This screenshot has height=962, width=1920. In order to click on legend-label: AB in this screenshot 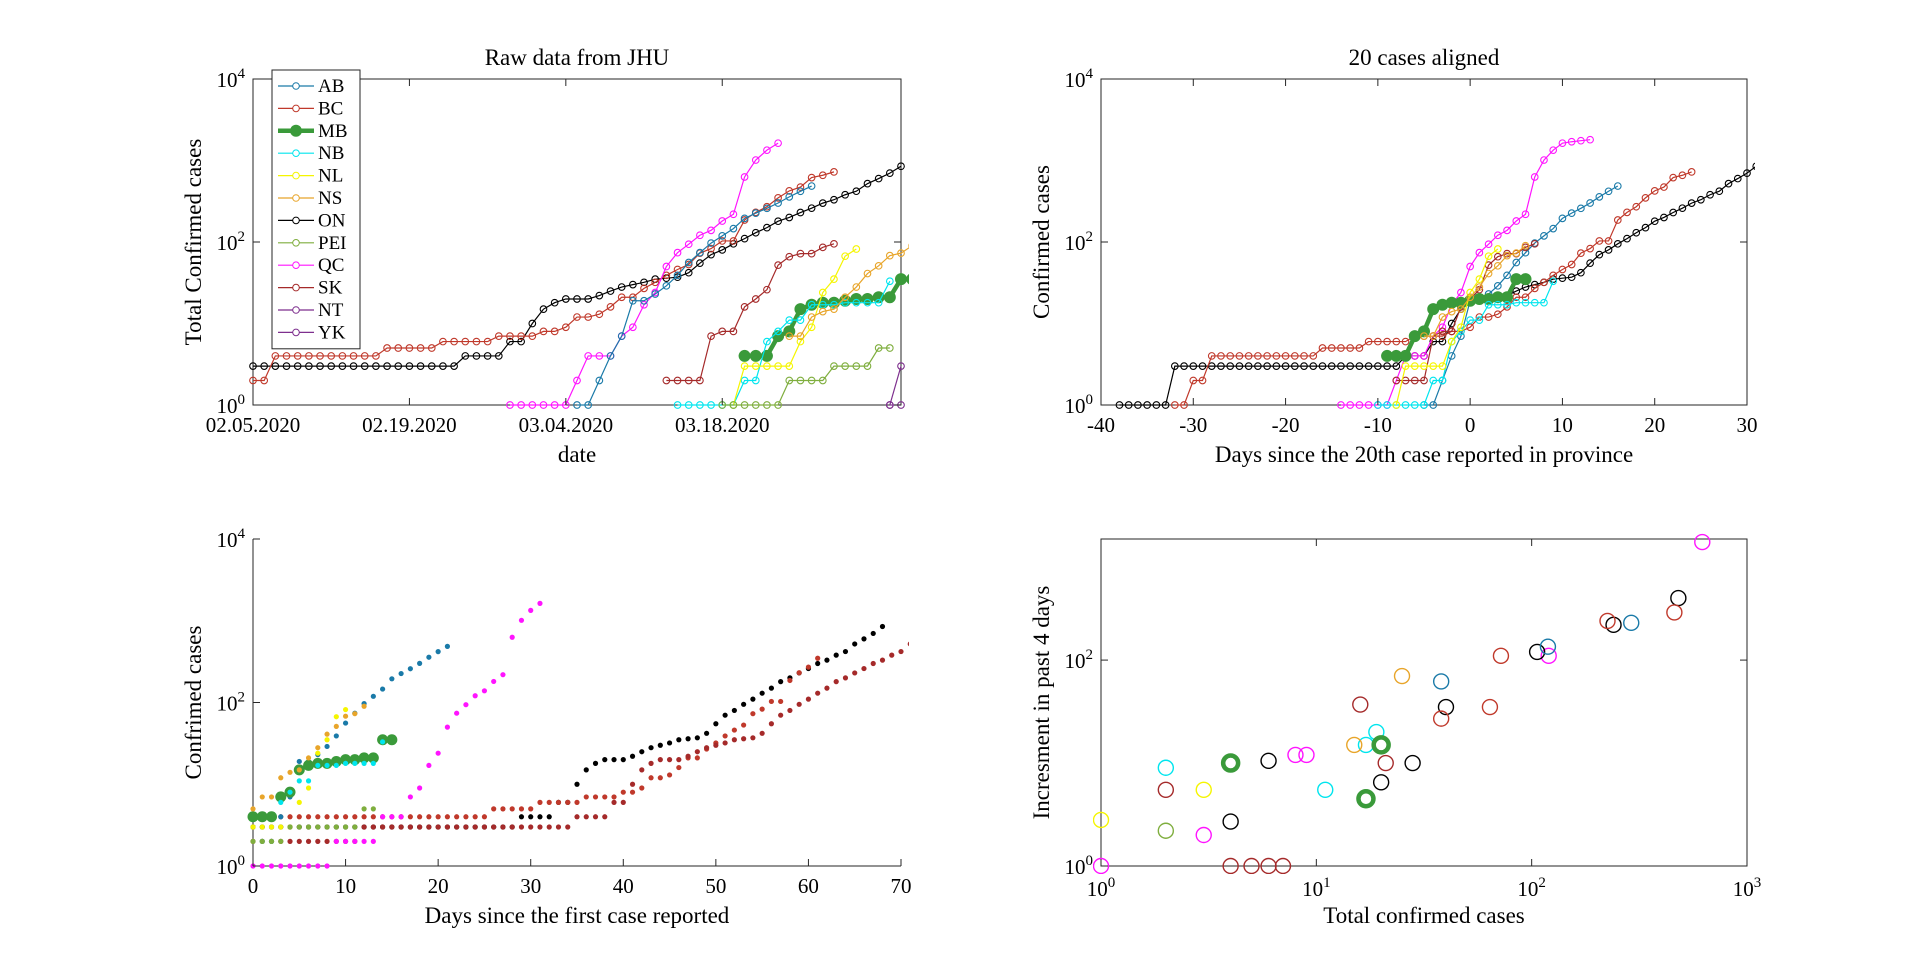, I will do `click(331, 86)`.